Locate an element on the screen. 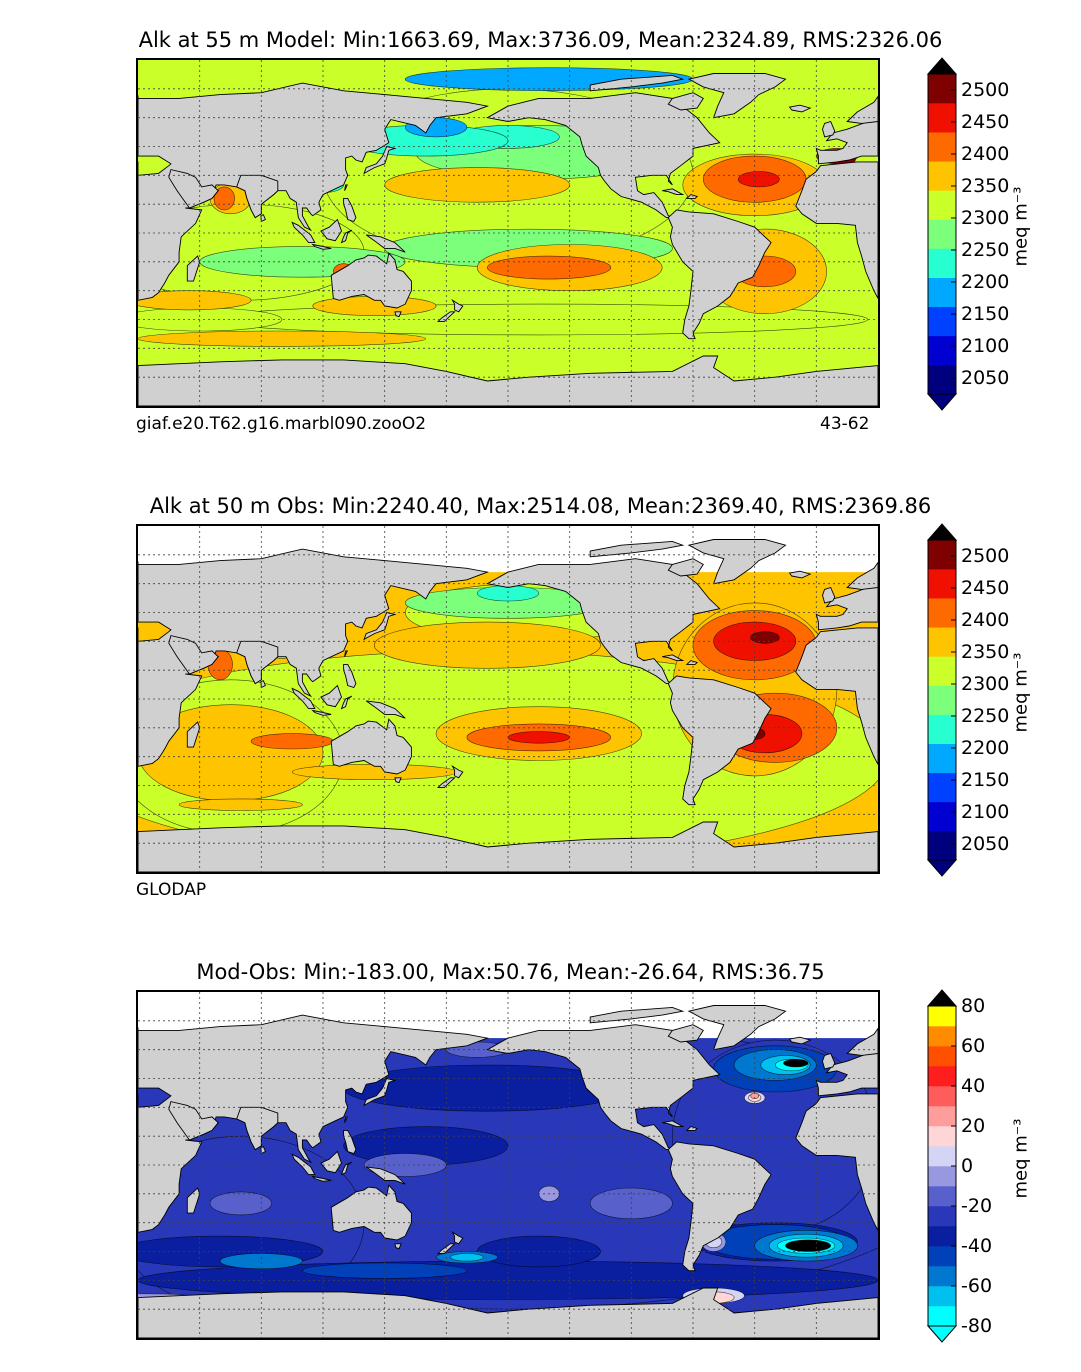 This screenshot has height=1372, width=1081. model-land-philippines is located at coordinates (350, 210).